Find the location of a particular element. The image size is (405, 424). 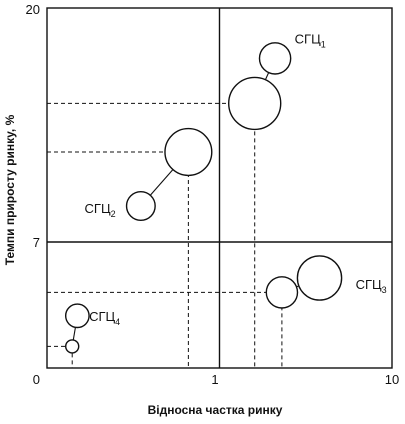

bubble-label: СГЦ3 is located at coordinates (371, 286).